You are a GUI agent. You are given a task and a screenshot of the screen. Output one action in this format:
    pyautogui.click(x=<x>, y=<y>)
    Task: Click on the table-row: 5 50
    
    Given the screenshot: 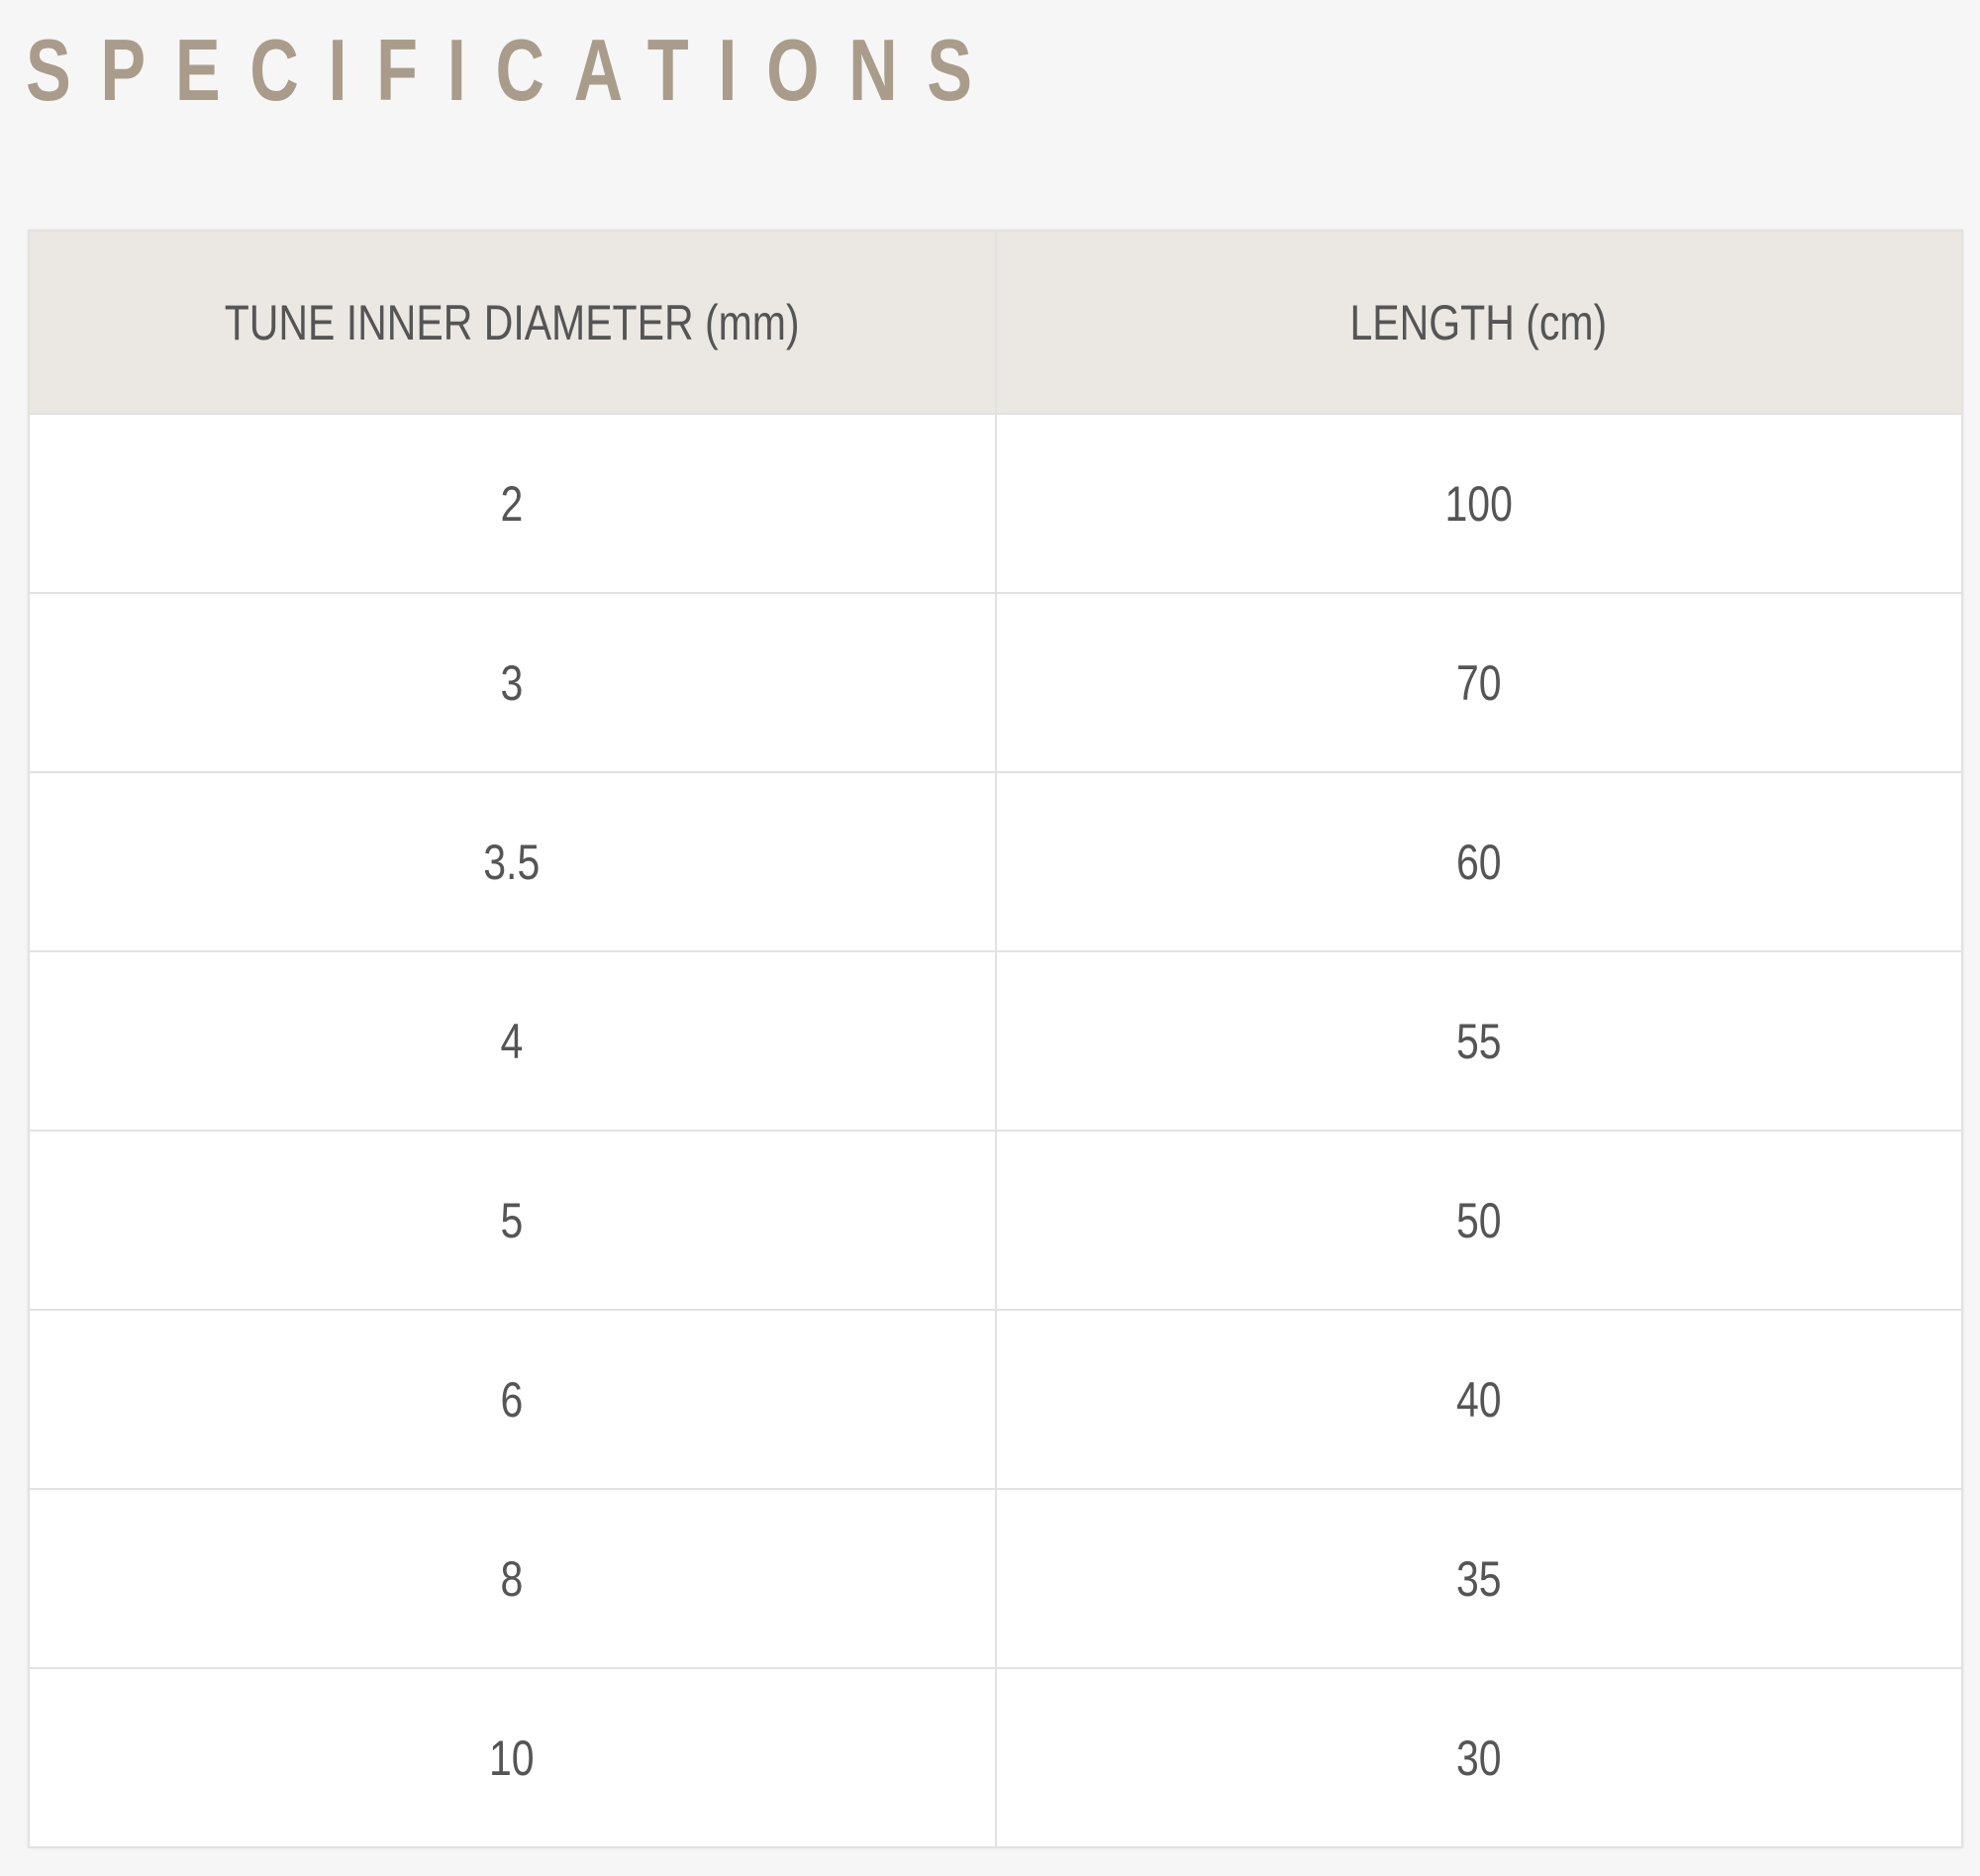 What is the action you would take?
    pyautogui.click(x=996, y=1220)
    